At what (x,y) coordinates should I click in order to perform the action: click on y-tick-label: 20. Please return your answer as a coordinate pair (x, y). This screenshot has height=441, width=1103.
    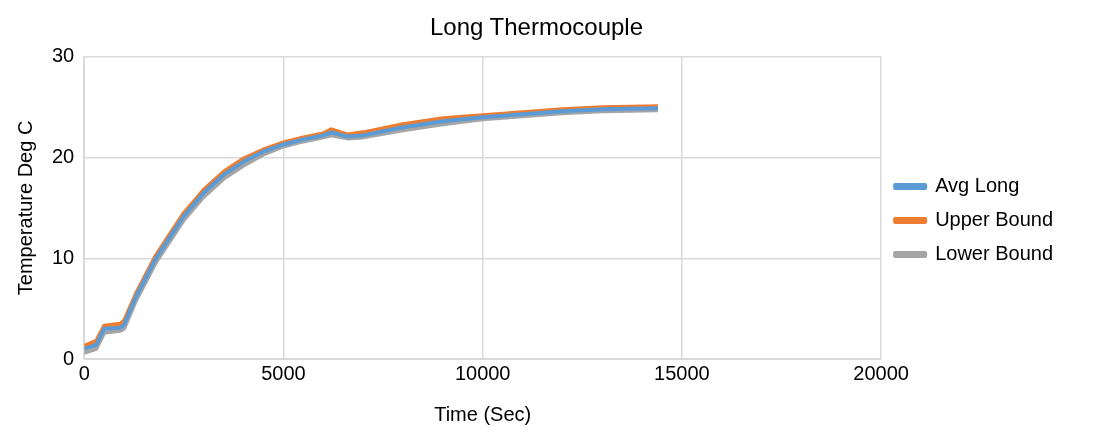
    Looking at the image, I should click on (63, 156).